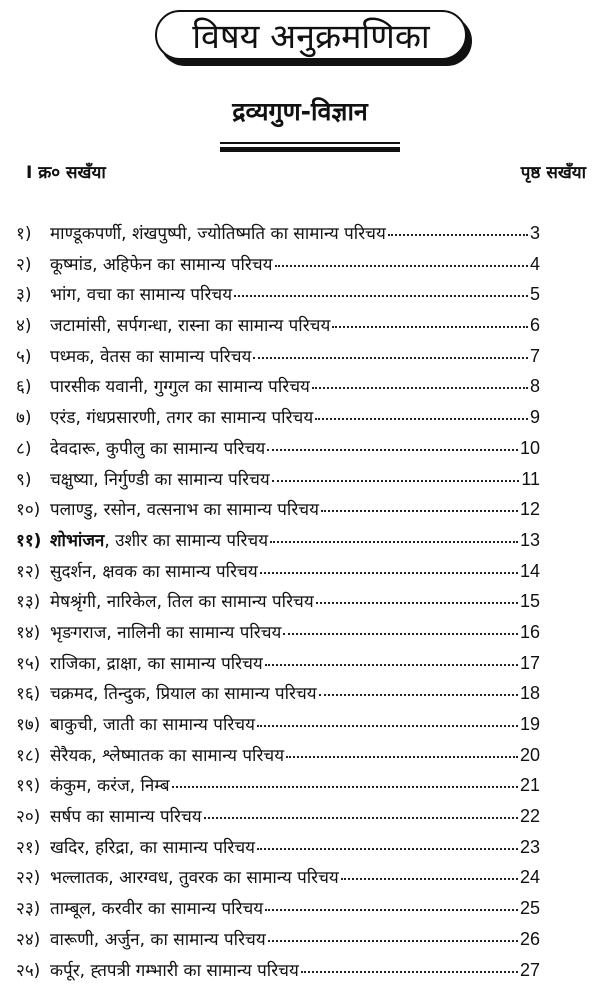 Image resolution: width=600 pixels, height=989 pixels. What do you see at coordinates (28, 571) in the screenshot?
I see `entry-number: १२)` at bounding box center [28, 571].